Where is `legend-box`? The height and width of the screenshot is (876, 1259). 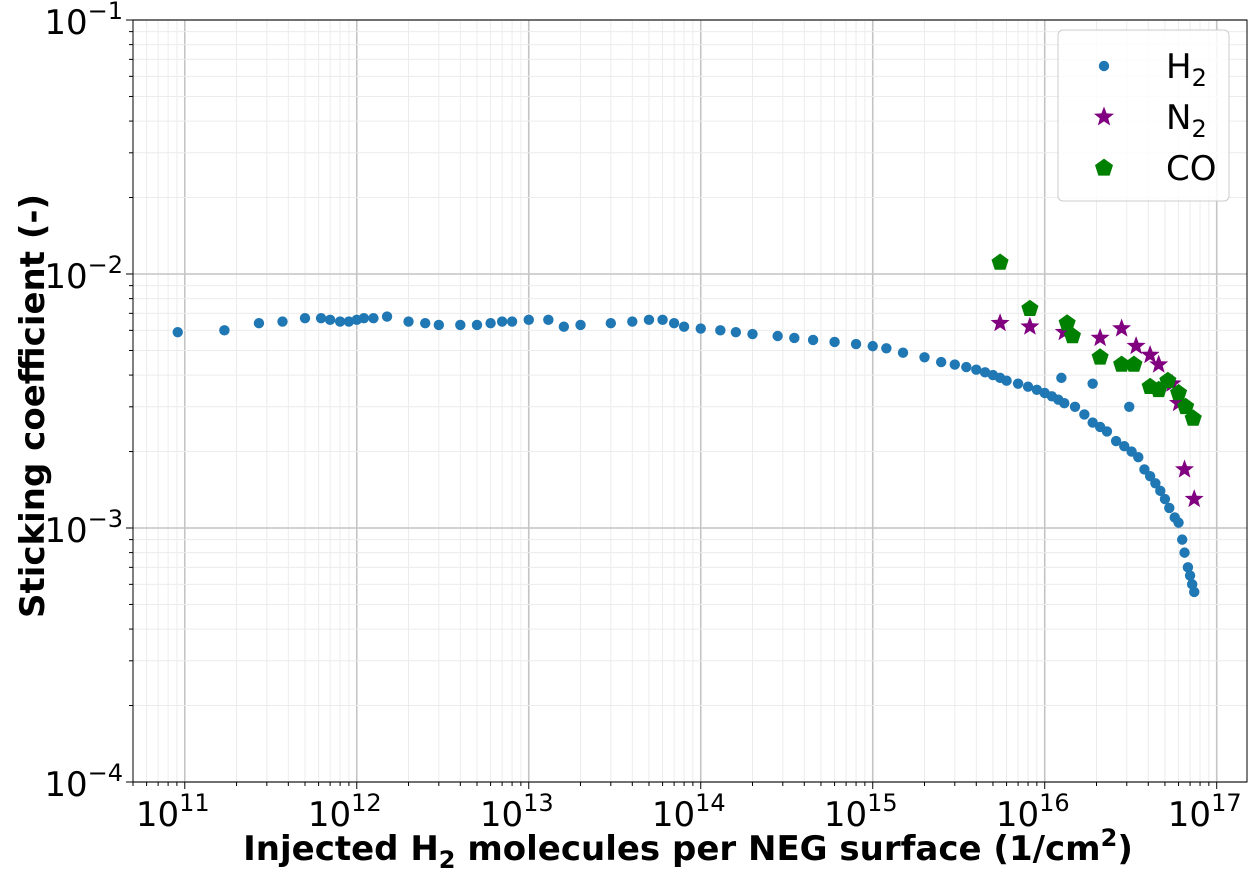 legend-box is located at coordinates (1143, 115).